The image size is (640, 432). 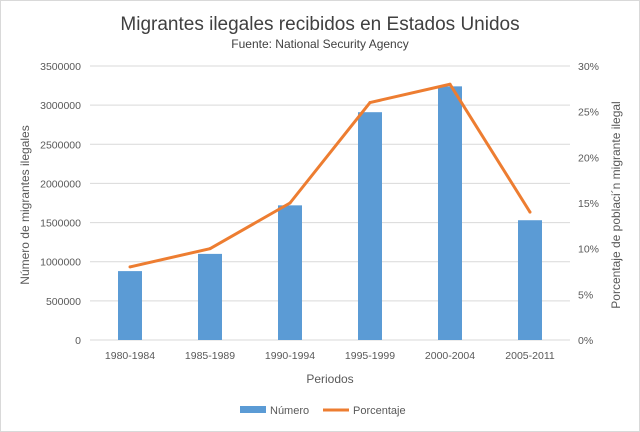 I want to click on y-tick-label: 3500000, so click(x=60, y=67).